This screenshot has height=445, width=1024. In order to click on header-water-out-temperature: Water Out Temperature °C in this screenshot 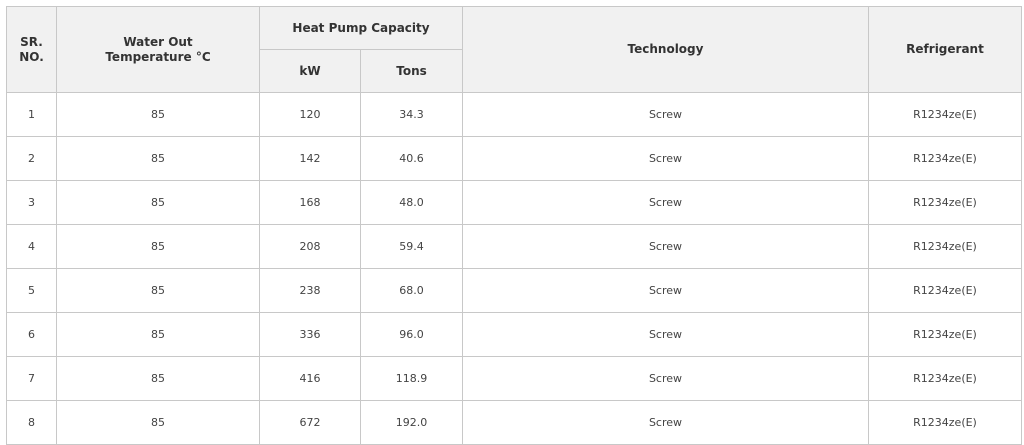, I will do `click(158, 49)`.